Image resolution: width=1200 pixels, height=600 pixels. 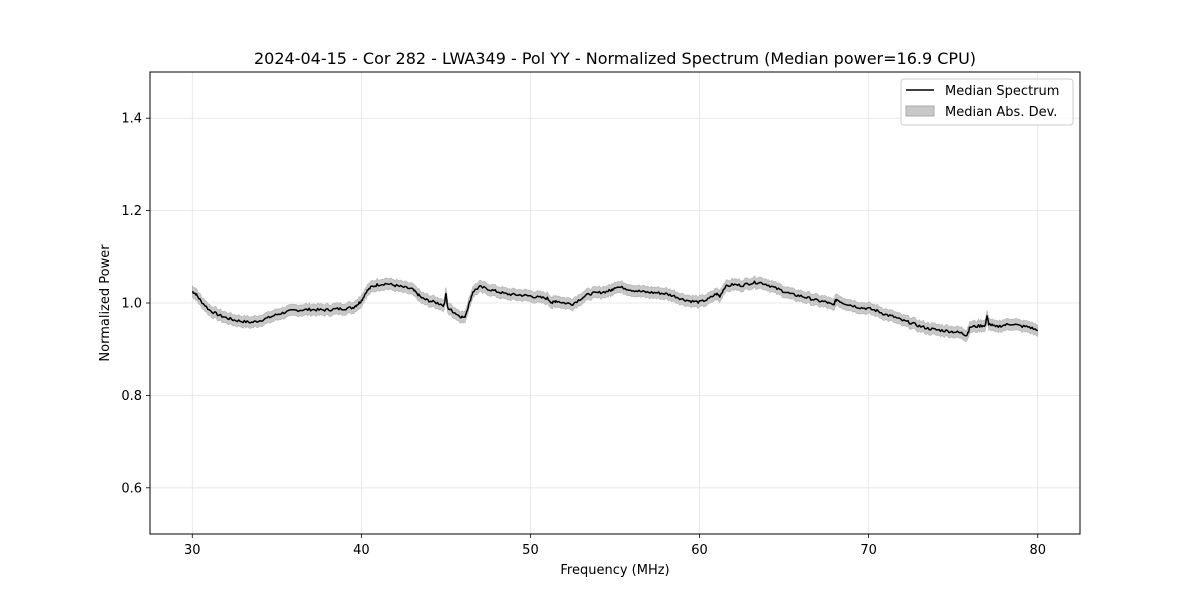 I want to click on x-tick-label: 40, so click(x=361, y=550).